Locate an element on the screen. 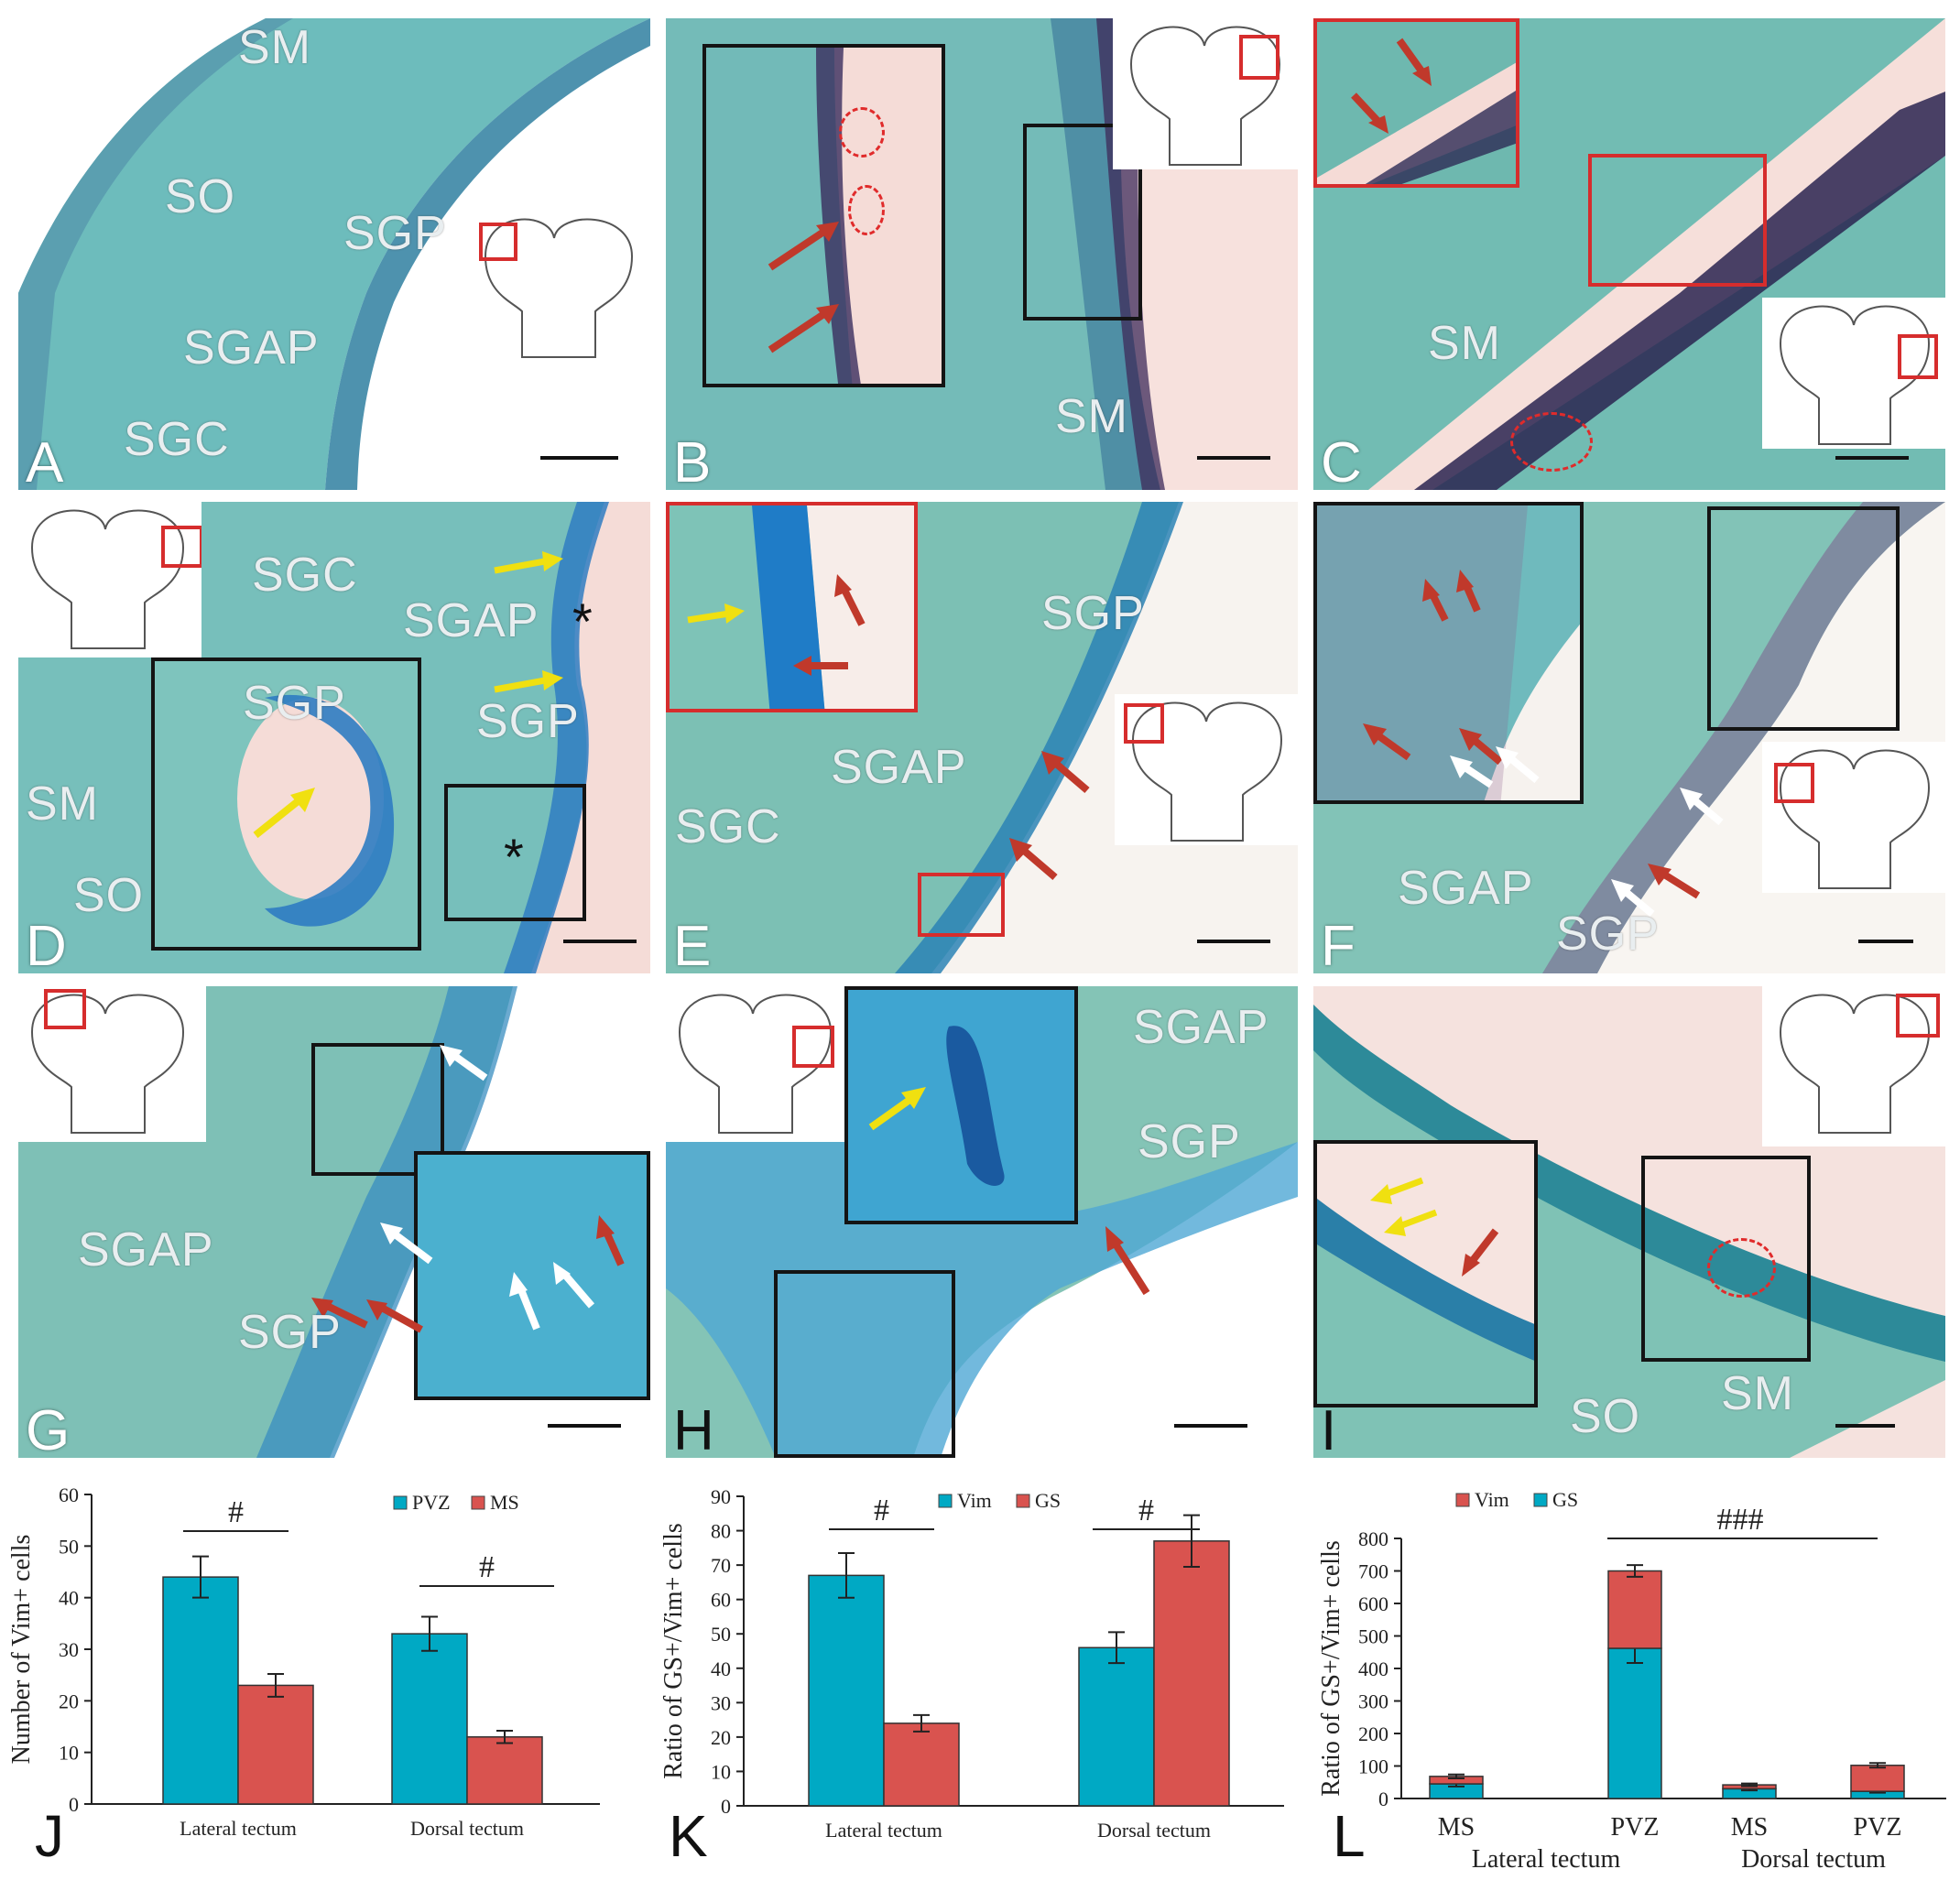  panel-letter: B is located at coordinates (692, 460).